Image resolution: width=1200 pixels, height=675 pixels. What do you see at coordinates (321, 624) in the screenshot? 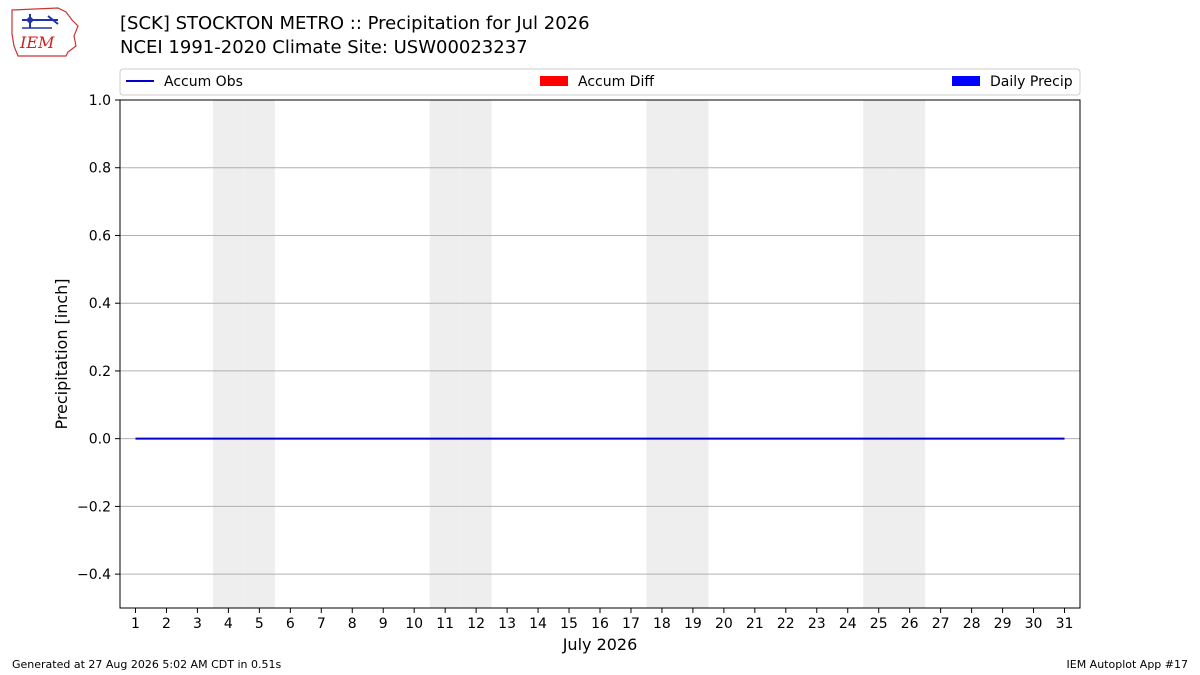
I see `x-tick-label: 7` at bounding box center [321, 624].